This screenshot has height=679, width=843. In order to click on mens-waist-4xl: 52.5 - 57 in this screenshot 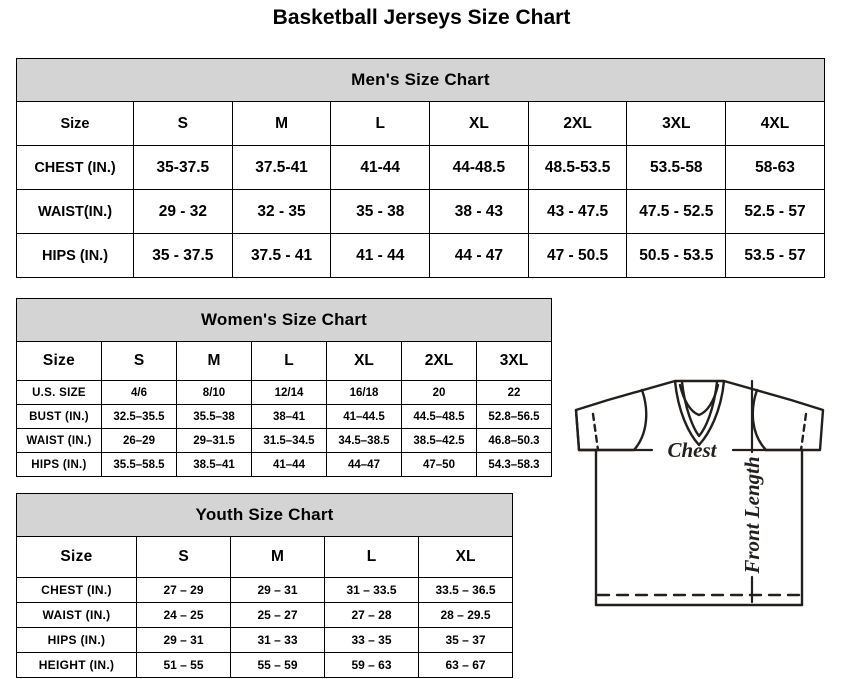, I will do `click(775, 211)`.